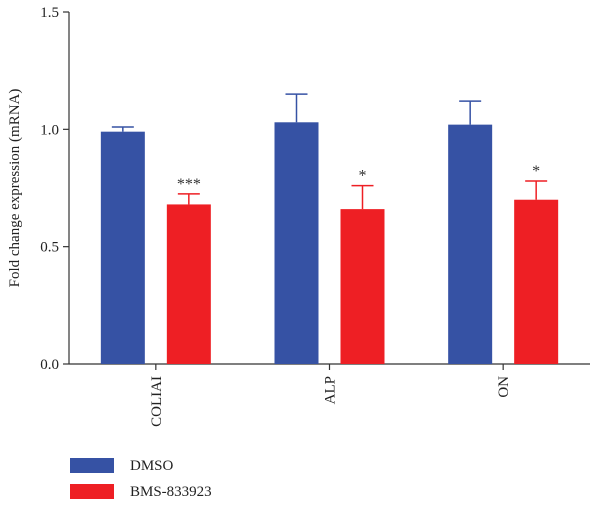  What do you see at coordinates (152, 466) in the screenshot?
I see `legend-label-dmso: DMSO` at bounding box center [152, 466].